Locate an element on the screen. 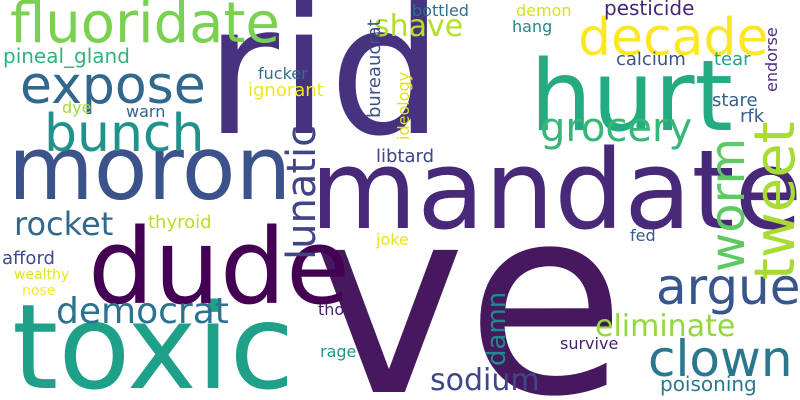 The height and width of the screenshot is (400, 800). word-pineal-gland: pineal_gland is located at coordinates (66, 56).